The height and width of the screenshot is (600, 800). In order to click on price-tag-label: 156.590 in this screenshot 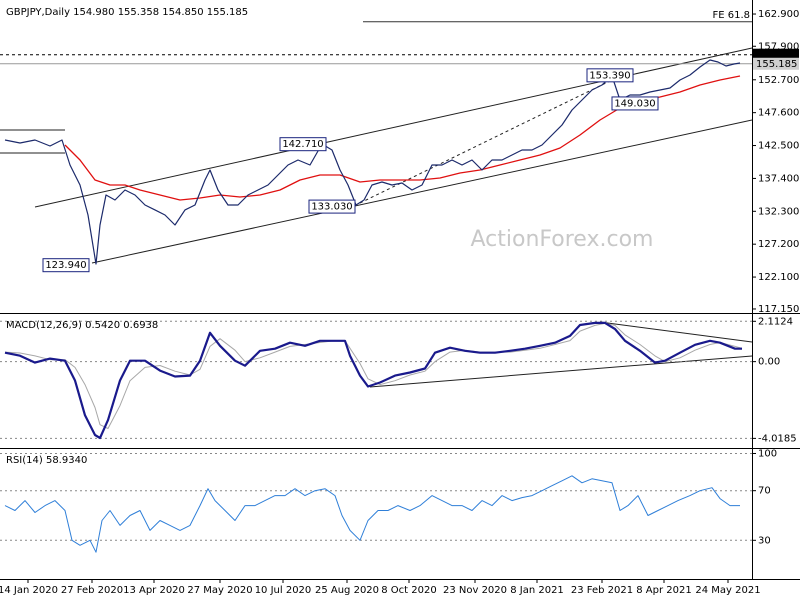, I will do `click(776, 55)`.